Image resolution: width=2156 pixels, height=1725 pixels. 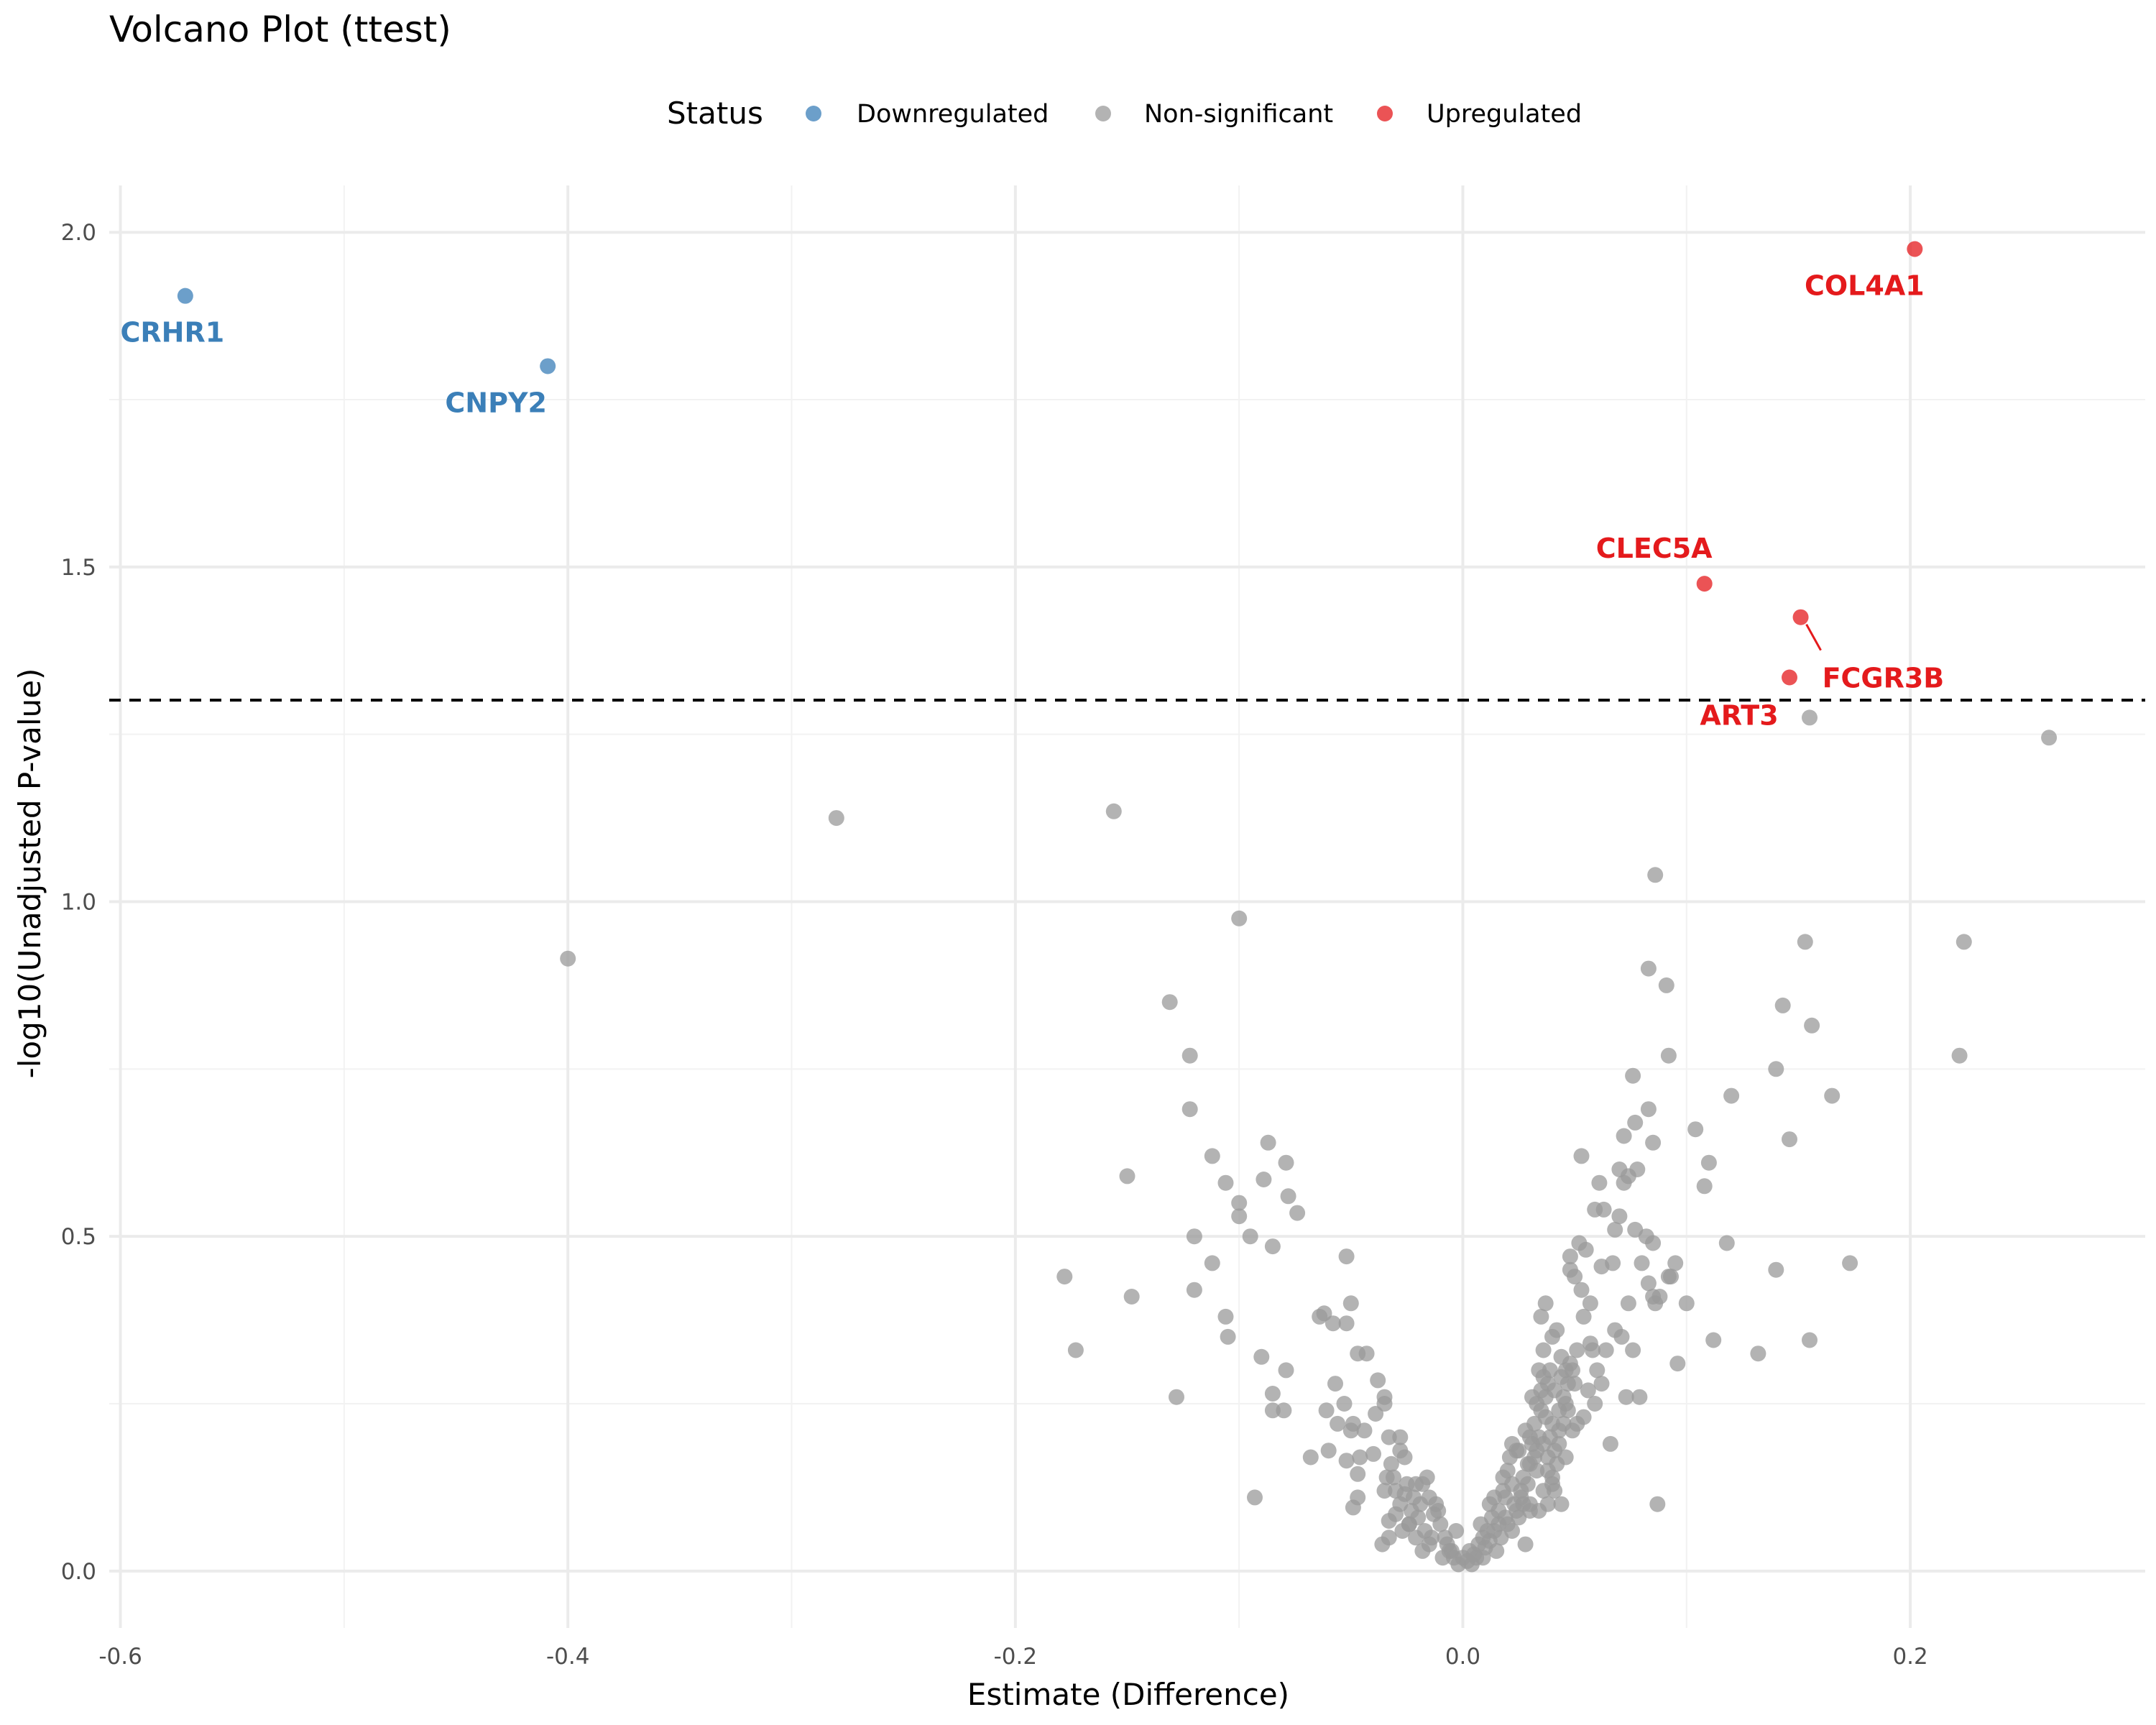 I want to click on legend-swatch-non-significant, so click(x=1103, y=113).